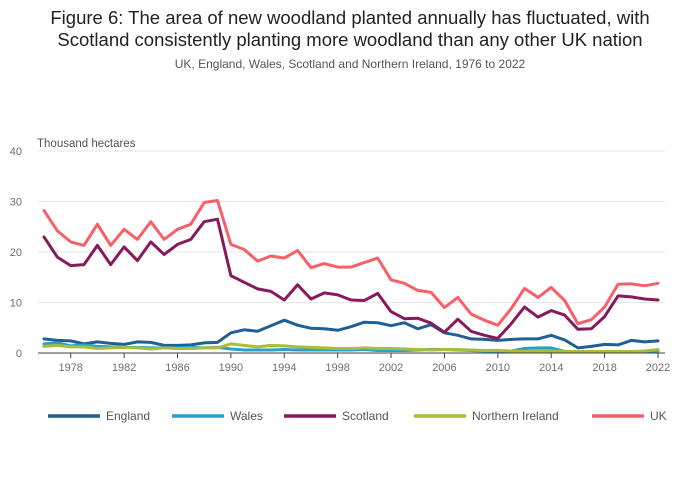  Describe the element at coordinates (231, 368) in the screenshot. I see `x-tick-label: 1990` at that location.